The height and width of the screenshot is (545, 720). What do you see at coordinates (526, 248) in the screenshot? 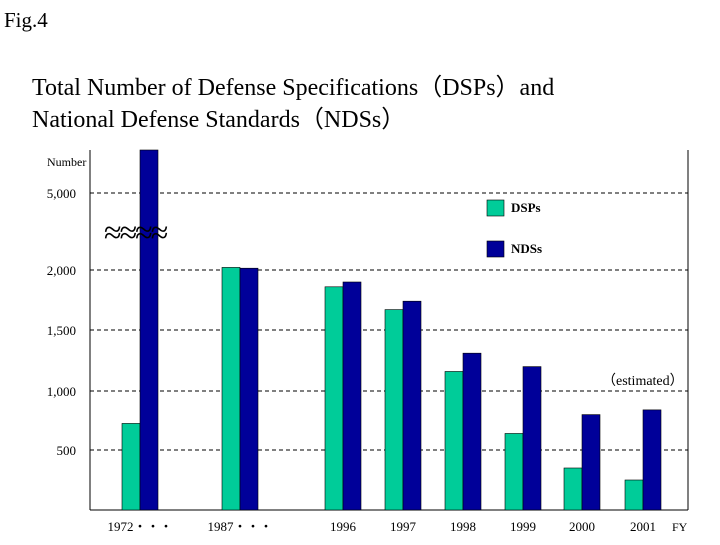
I see `legend-label-ndss: NDSs` at bounding box center [526, 248].